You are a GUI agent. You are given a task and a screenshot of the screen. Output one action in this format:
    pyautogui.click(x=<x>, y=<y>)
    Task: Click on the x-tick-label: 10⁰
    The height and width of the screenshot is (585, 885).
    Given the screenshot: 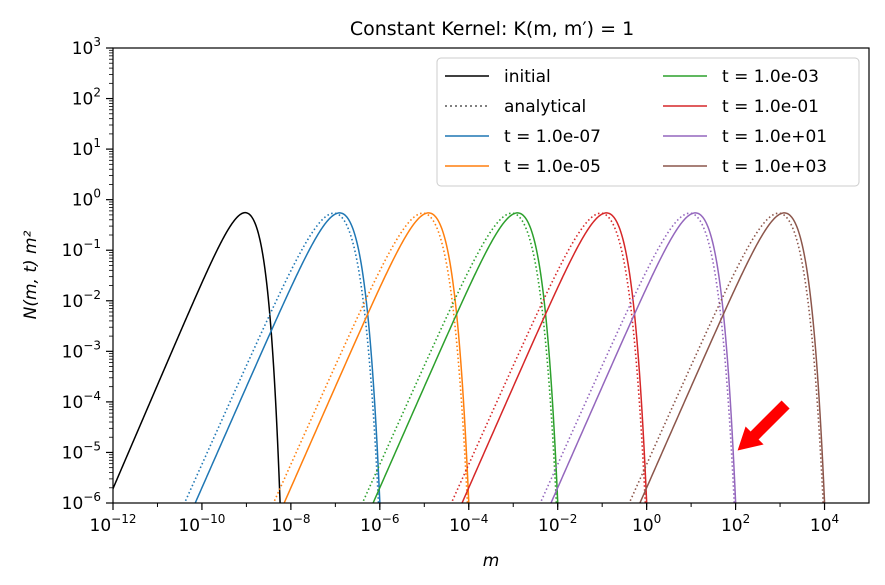 What is the action you would take?
    pyautogui.click(x=646, y=524)
    